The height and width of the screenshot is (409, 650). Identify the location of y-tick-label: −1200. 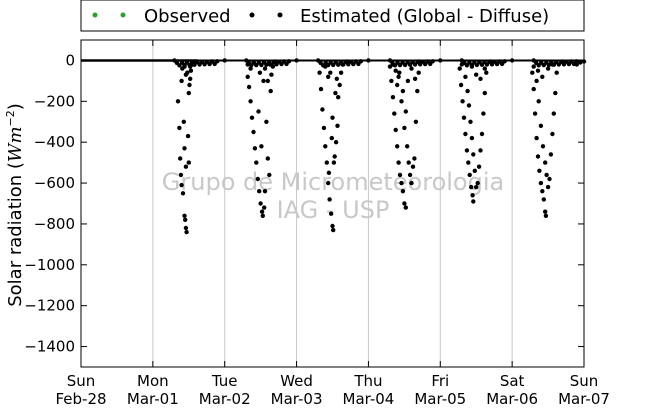
(49, 306).